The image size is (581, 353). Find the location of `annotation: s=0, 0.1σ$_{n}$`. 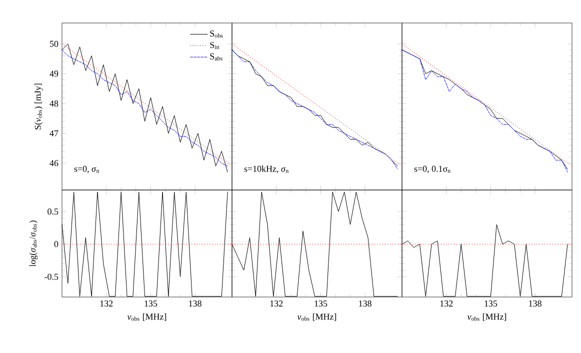

annotation: s=0, 0.1σ$_{n}$ is located at coordinates (432, 170).